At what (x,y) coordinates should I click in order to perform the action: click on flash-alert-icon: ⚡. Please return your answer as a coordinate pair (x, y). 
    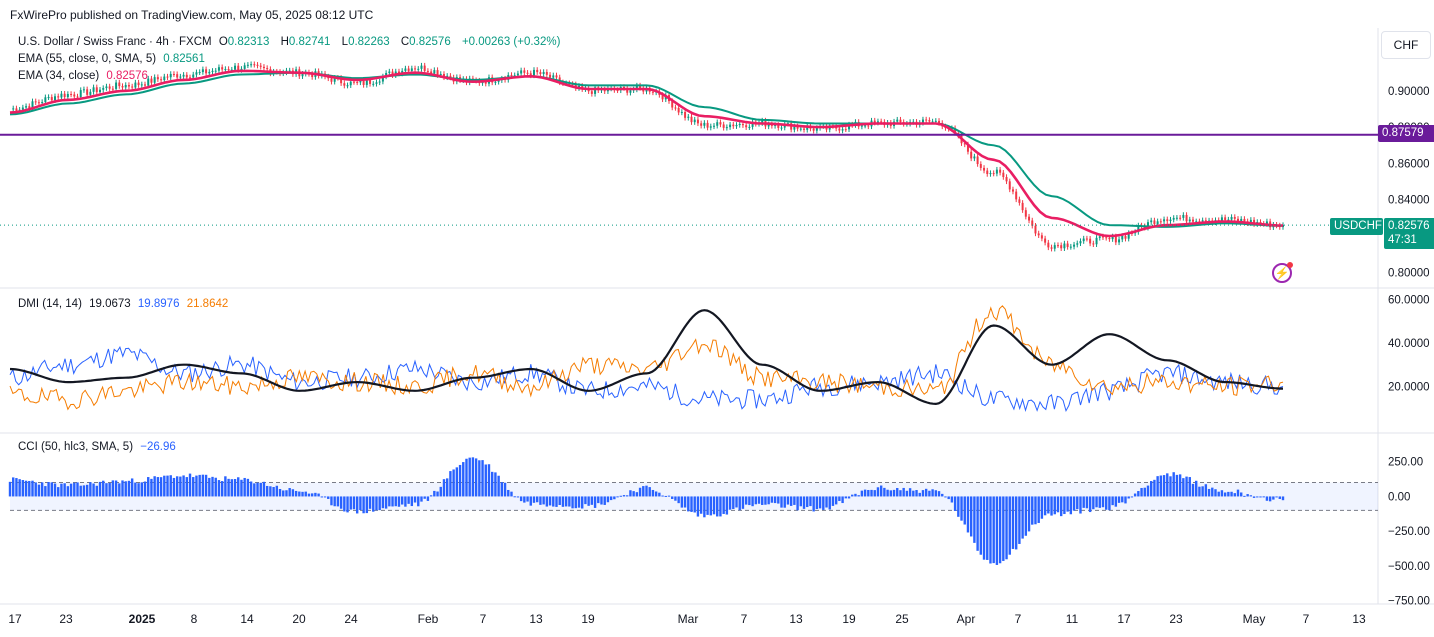
    Looking at the image, I should click on (1282, 272).